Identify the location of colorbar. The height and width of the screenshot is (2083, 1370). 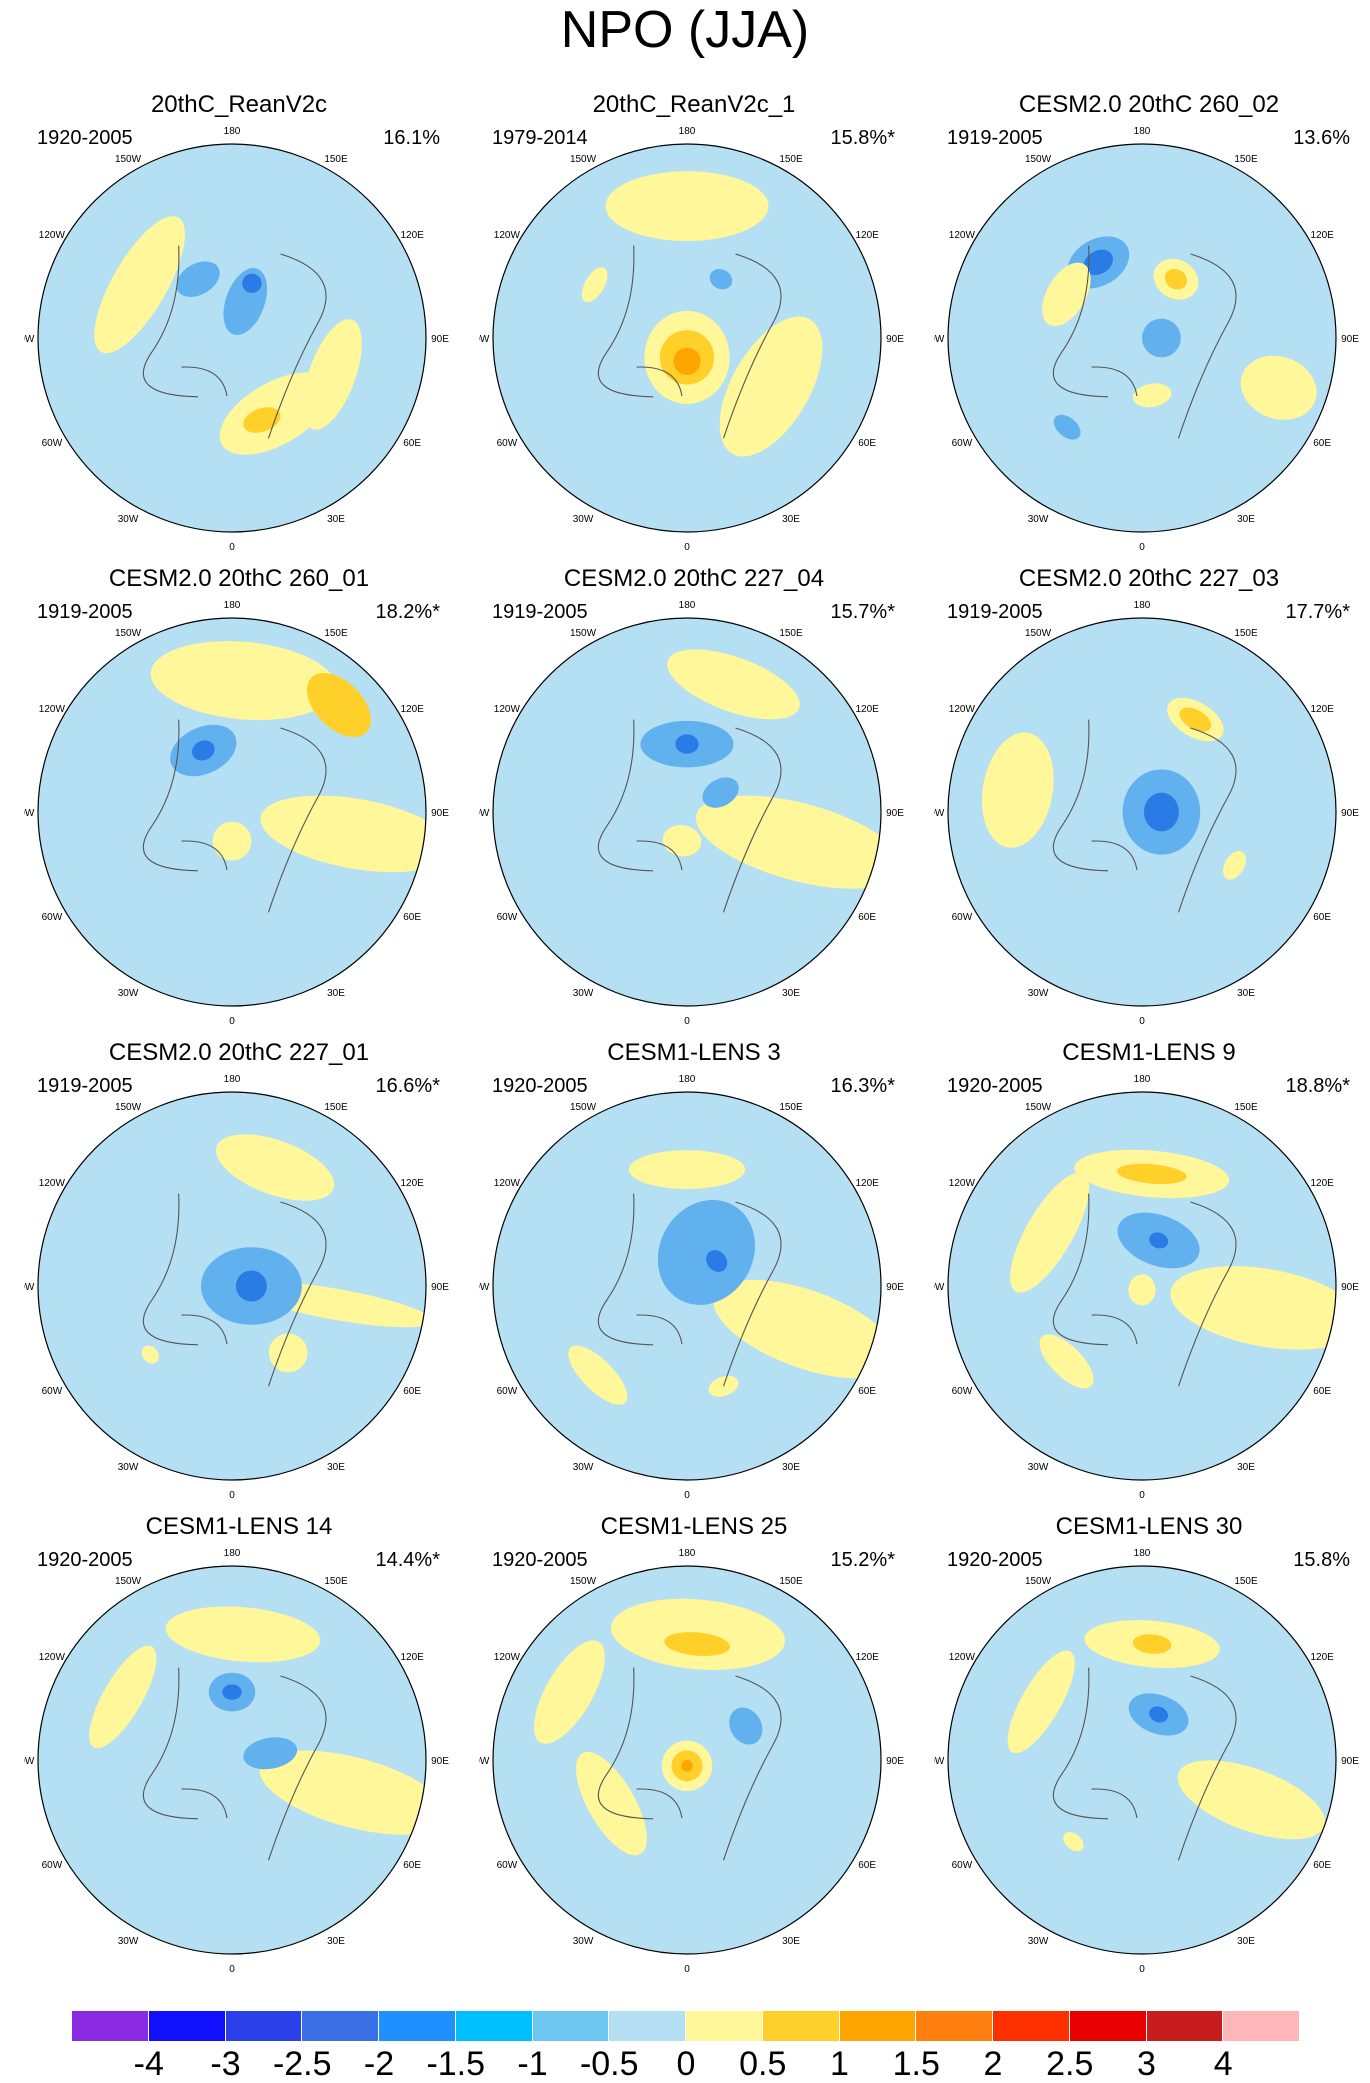
(686, 2026).